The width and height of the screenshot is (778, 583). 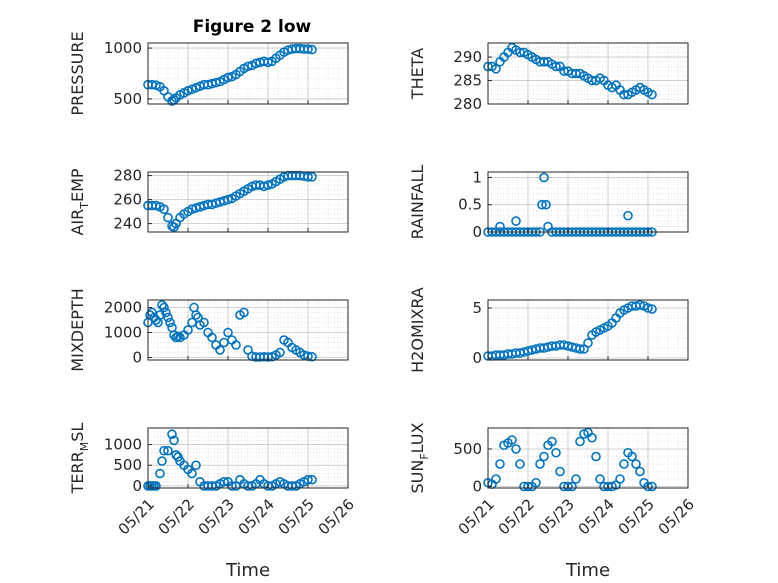 I want to click on air_temp-ylabel-part: AIR, so click(x=77, y=222).